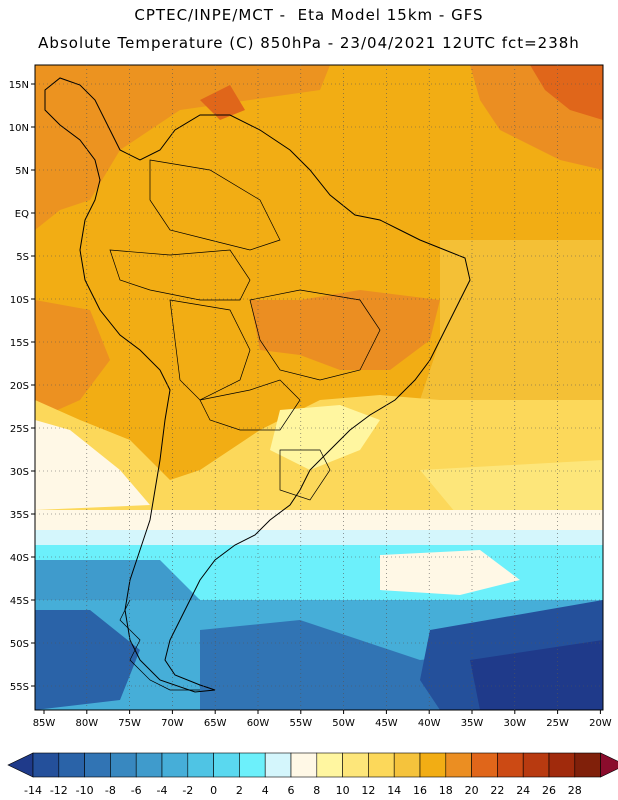  Describe the element at coordinates (129, 723) in the screenshot. I see `lon-label: 75W` at that location.